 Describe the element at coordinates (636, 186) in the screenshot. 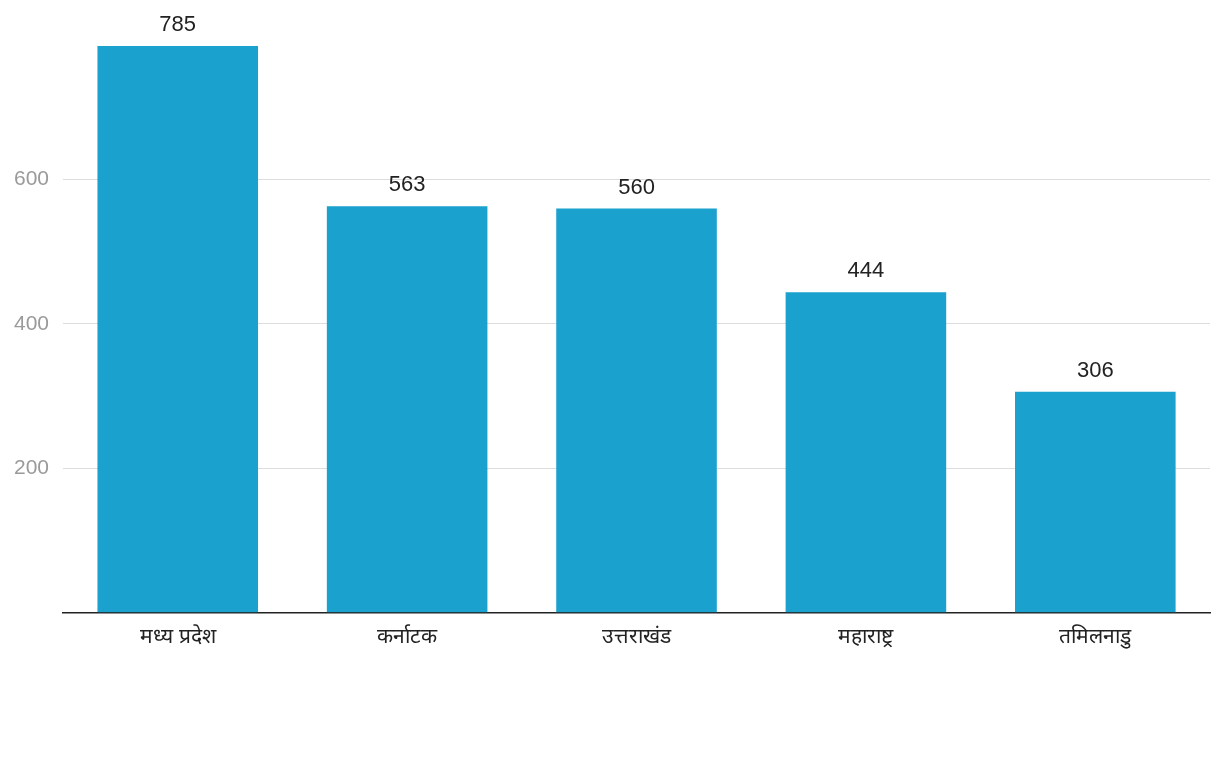

I see `data-label: 560` at that location.